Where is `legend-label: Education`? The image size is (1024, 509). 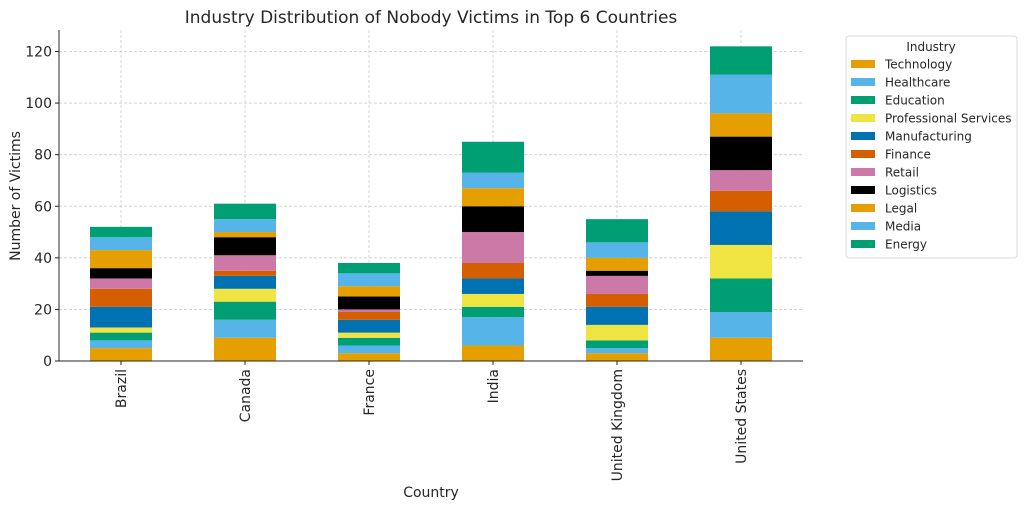
legend-label: Education is located at coordinates (915, 101).